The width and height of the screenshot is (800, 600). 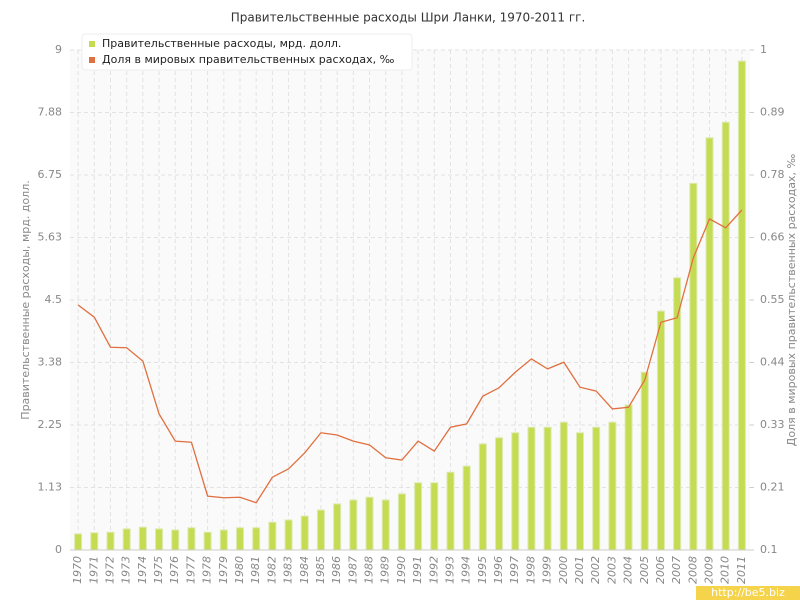 What do you see at coordinates (417, 570) in the screenshot?
I see `x-tick-label: 1991` at bounding box center [417, 570].